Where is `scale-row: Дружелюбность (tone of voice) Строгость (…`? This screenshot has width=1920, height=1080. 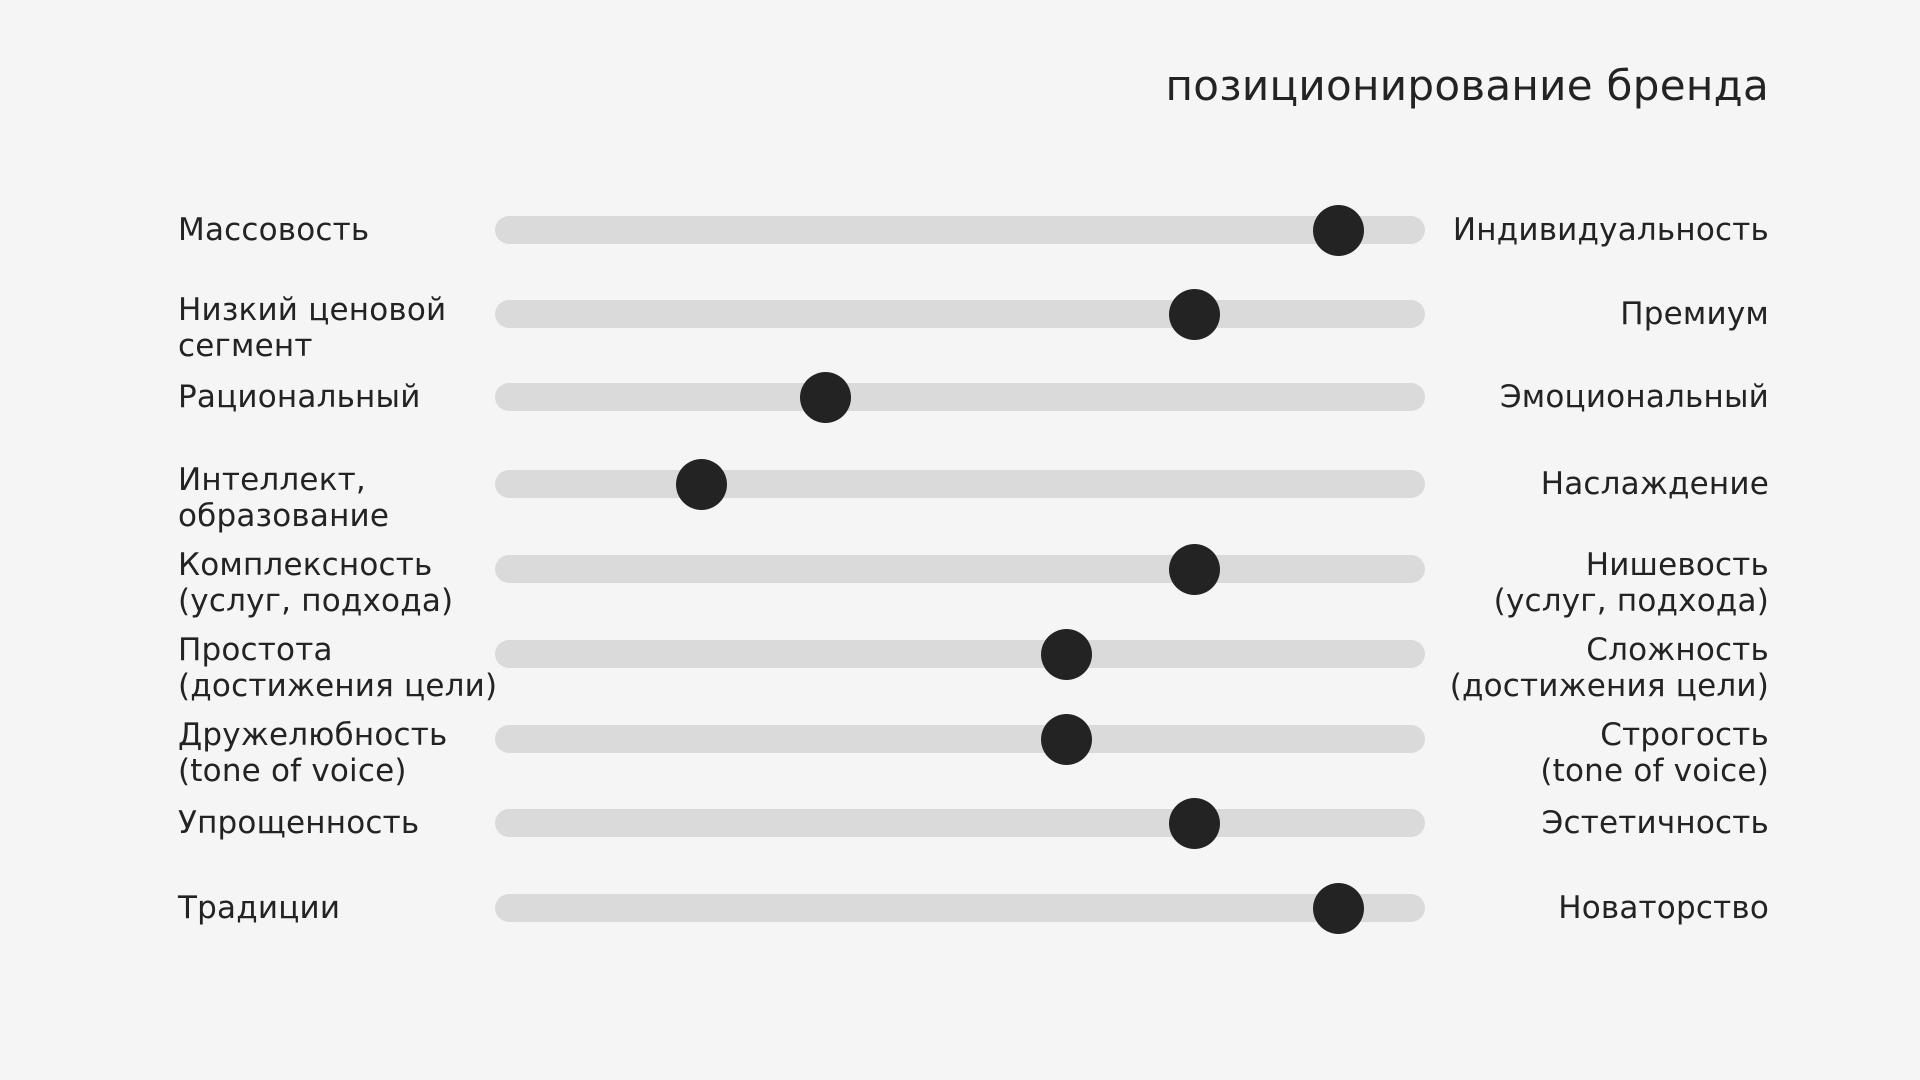
scale-row: Дружелюбность (tone of voice) Строгость (… is located at coordinates (960, 744).